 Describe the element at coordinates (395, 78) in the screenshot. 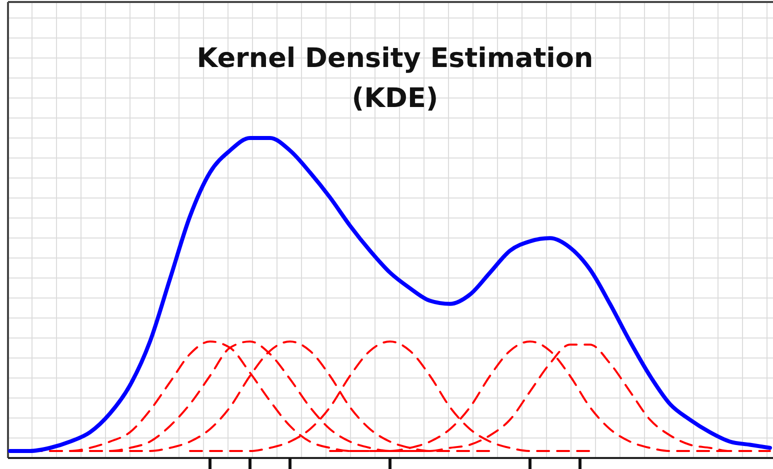

I see `chart-title: Kernel Density Estimation (KDE)` at that location.